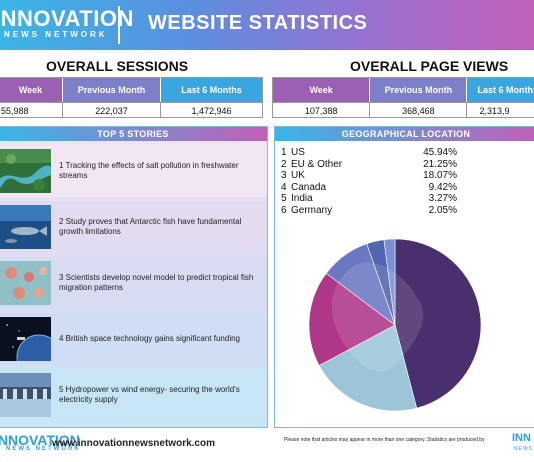 The height and width of the screenshot is (462, 534). I want to click on geo-row-4: 4 Canada 9.42%, so click(369, 187).